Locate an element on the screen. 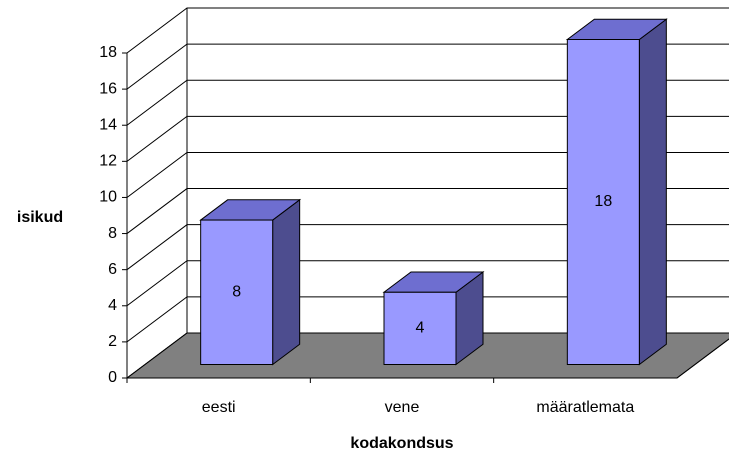 This screenshot has width=729, height=457. data-label: 8 is located at coordinates (236, 291).